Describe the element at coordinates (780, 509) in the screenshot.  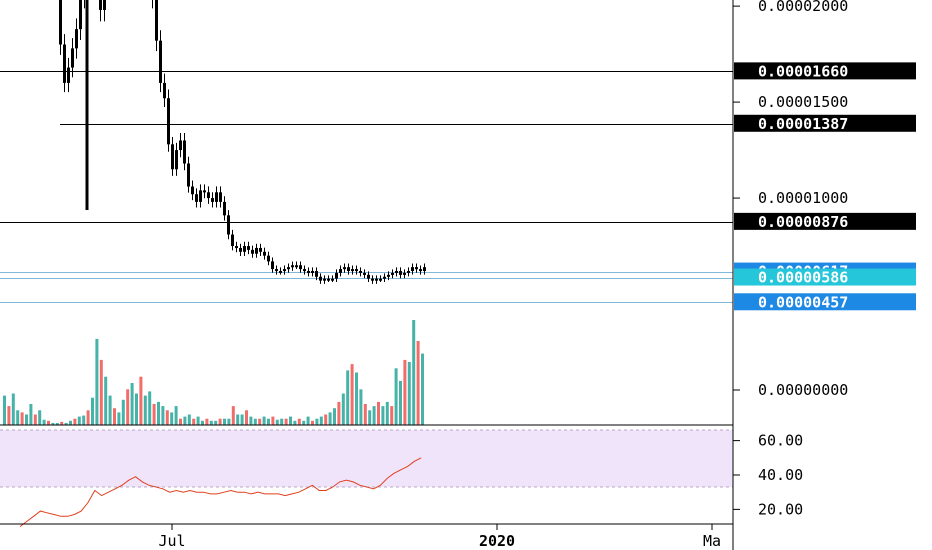
I see `rsi-tick-label: 20.00` at that location.